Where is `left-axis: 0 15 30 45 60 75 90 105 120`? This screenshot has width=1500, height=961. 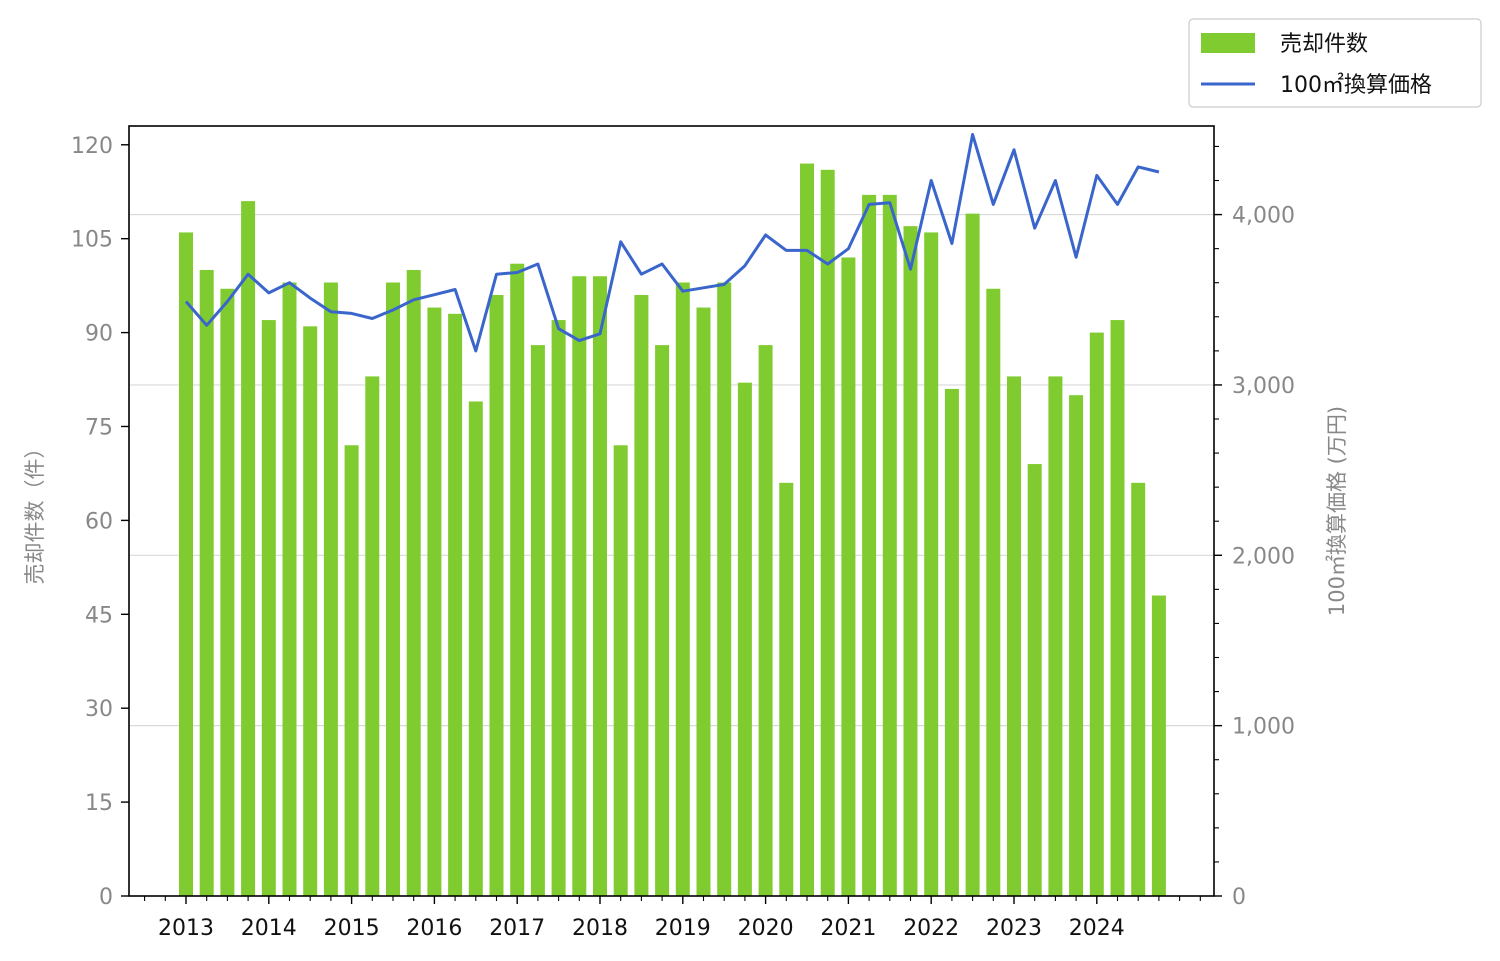 left-axis: 0 15 30 45 60 75 90 105 120 is located at coordinates (100, 522).